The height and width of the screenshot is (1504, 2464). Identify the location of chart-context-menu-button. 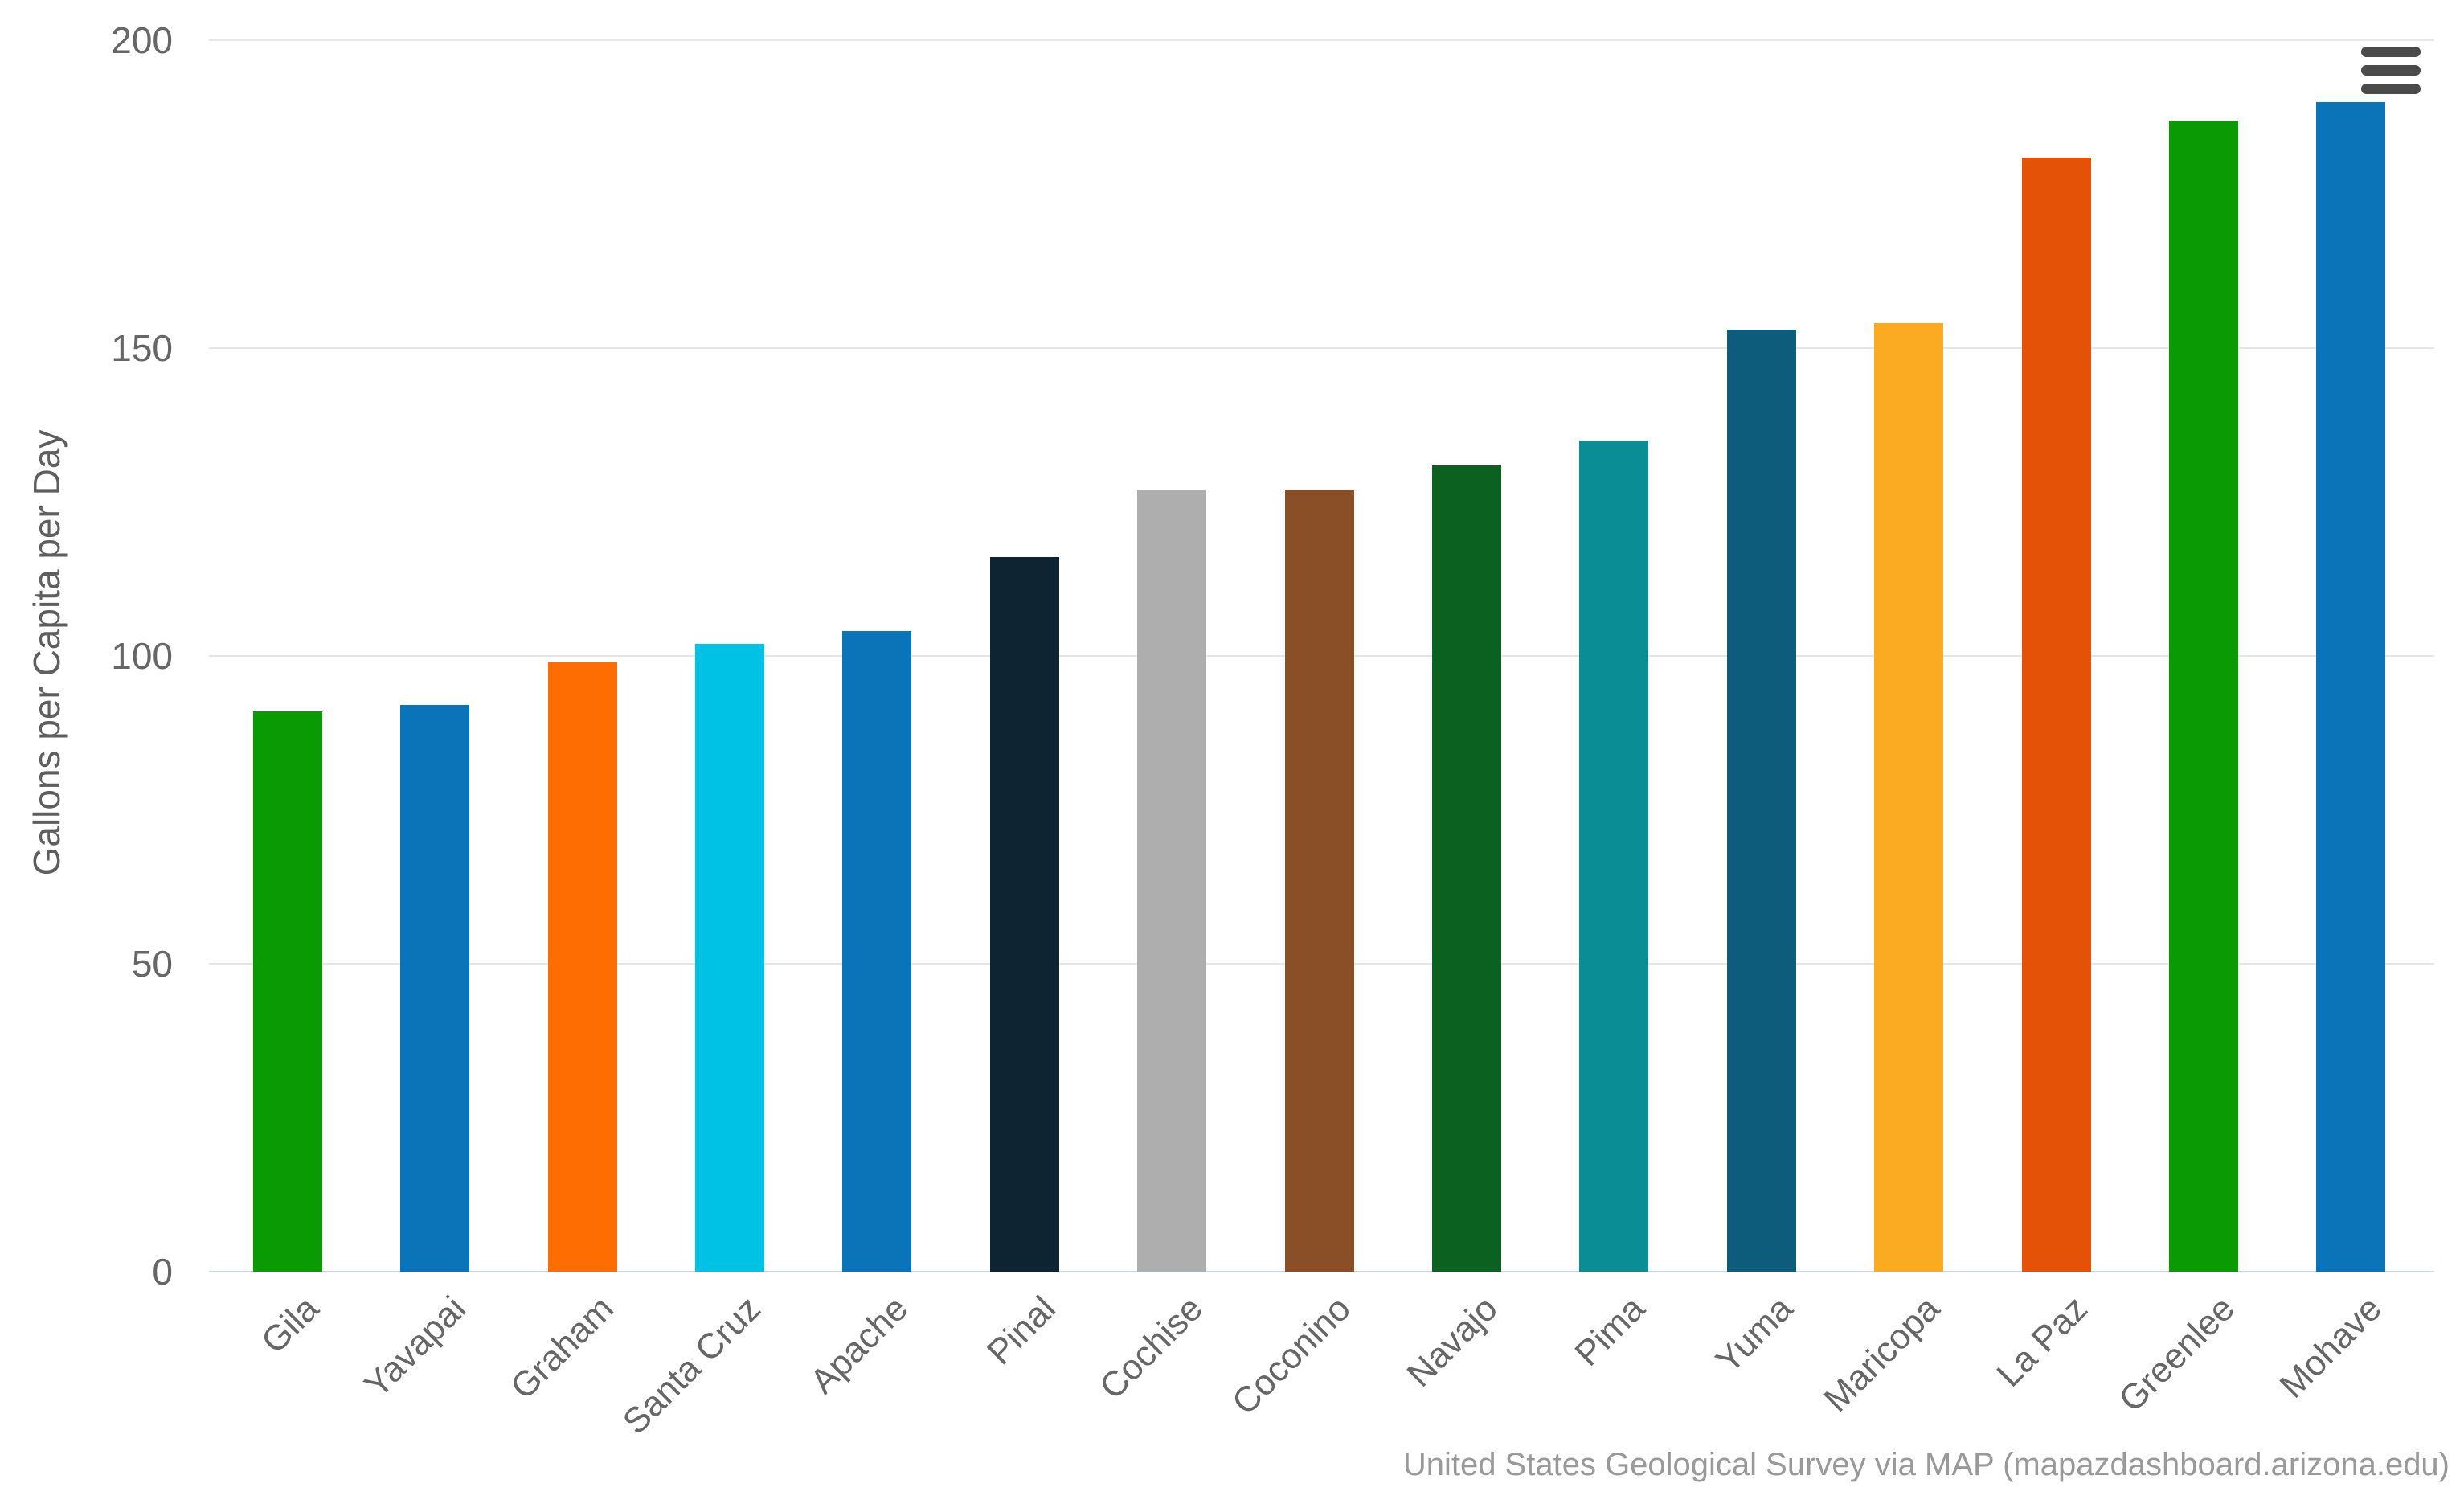
(2391, 70).